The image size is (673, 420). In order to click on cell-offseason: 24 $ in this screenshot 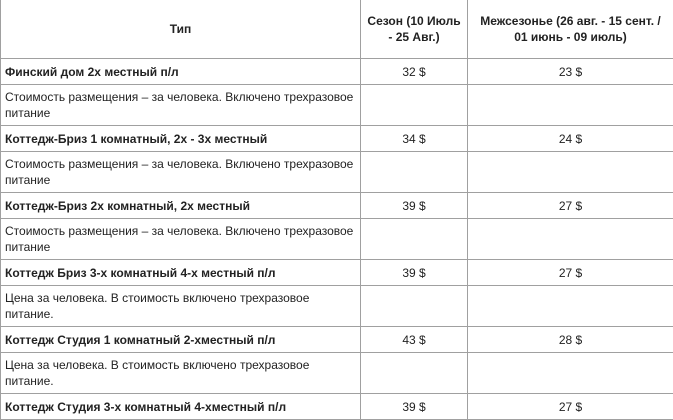, I will do `click(570, 139)`.